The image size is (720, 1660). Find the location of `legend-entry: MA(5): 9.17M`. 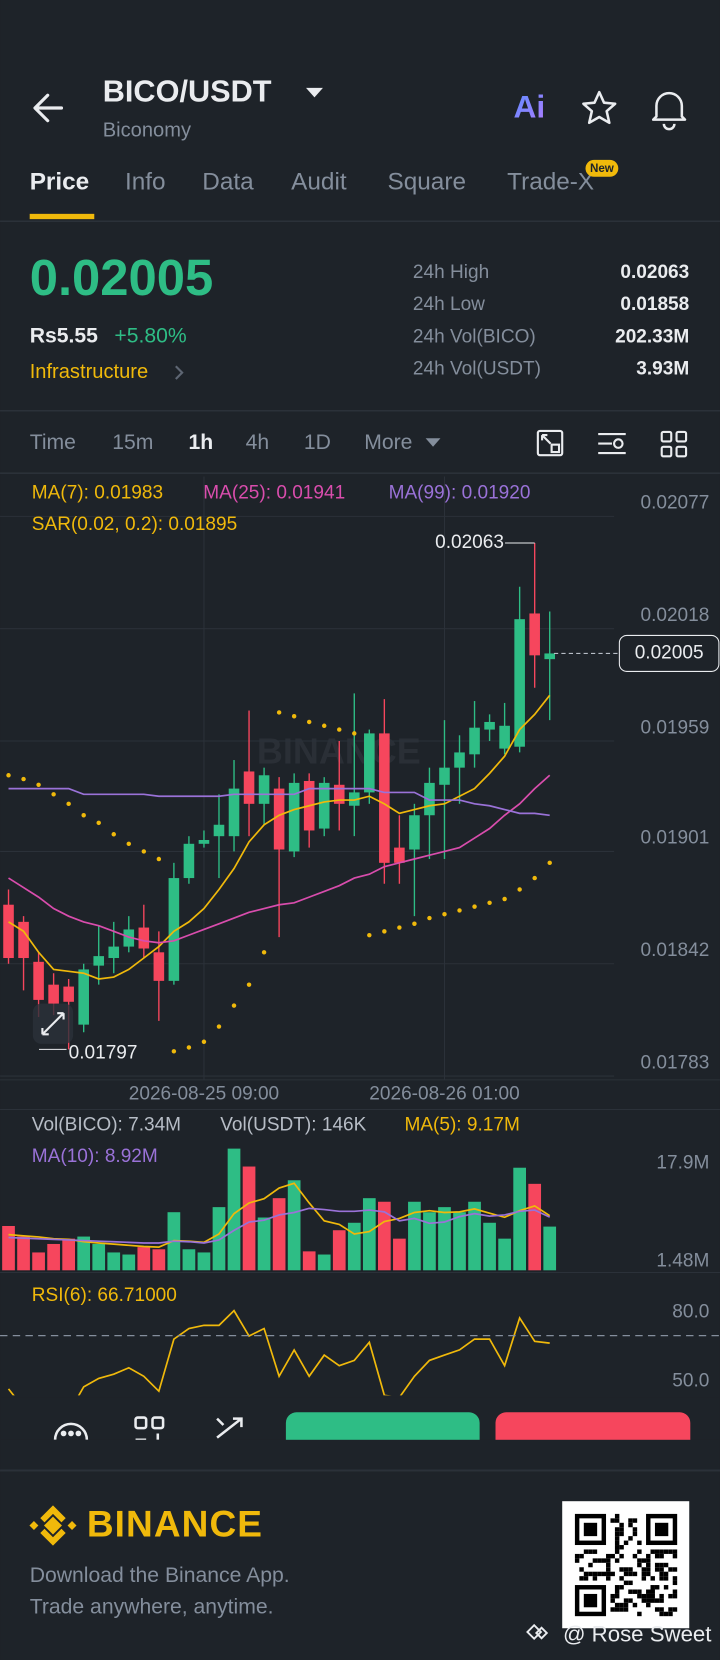

legend-entry: MA(5): 9.17M is located at coordinates (461, 1124).